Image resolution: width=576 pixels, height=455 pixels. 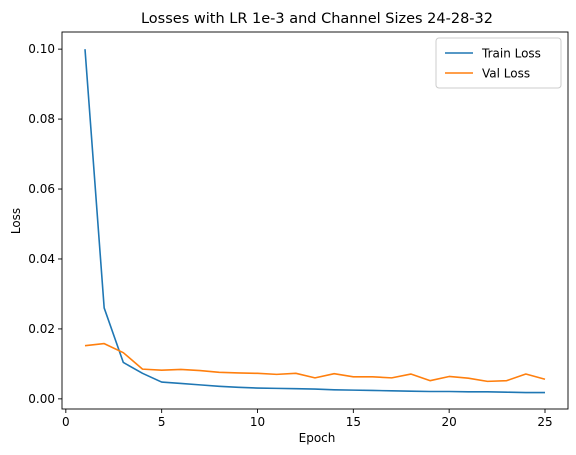 What do you see at coordinates (16, 221) in the screenshot?
I see `y-axis-label: Loss` at bounding box center [16, 221].